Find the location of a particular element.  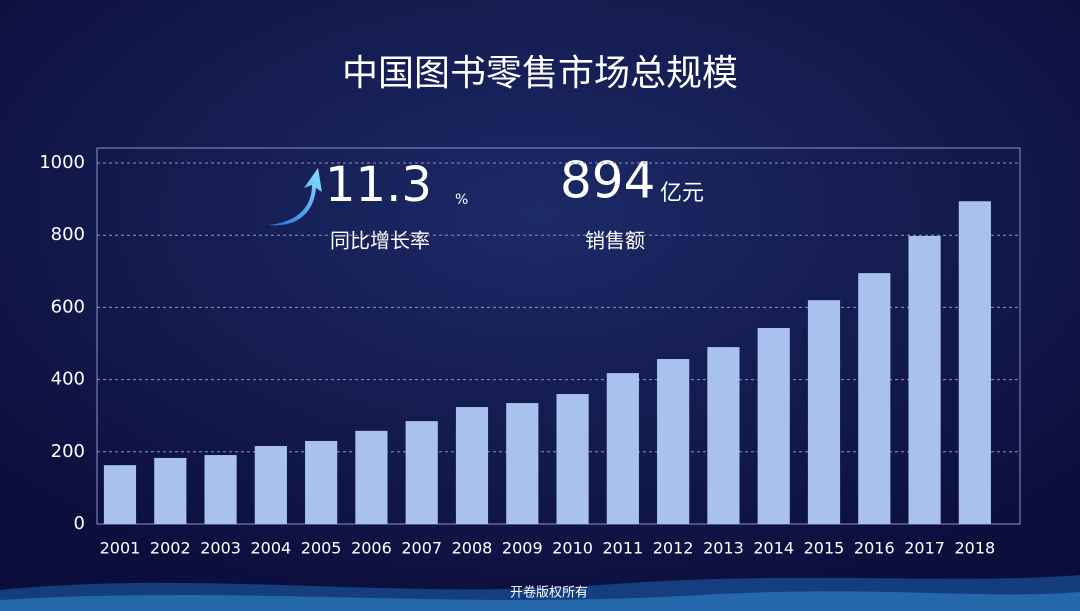

x-tick-label: 2008 is located at coordinates (472, 548).